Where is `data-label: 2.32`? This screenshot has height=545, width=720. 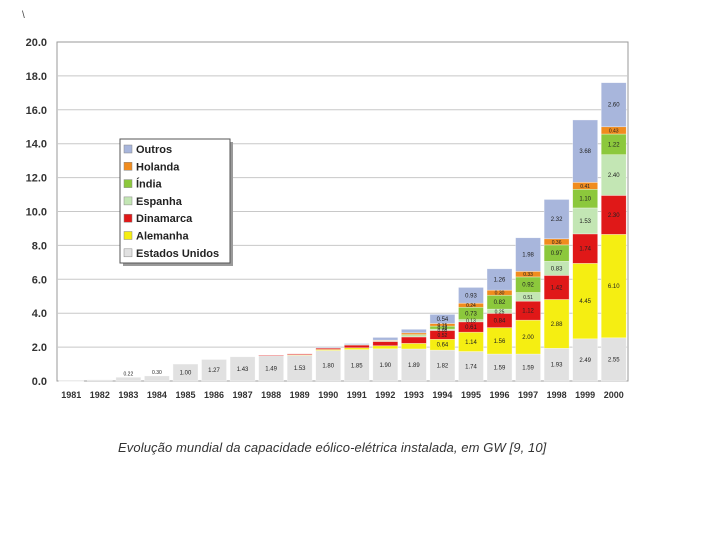
data-label: 2.32 is located at coordinates (557, 220).